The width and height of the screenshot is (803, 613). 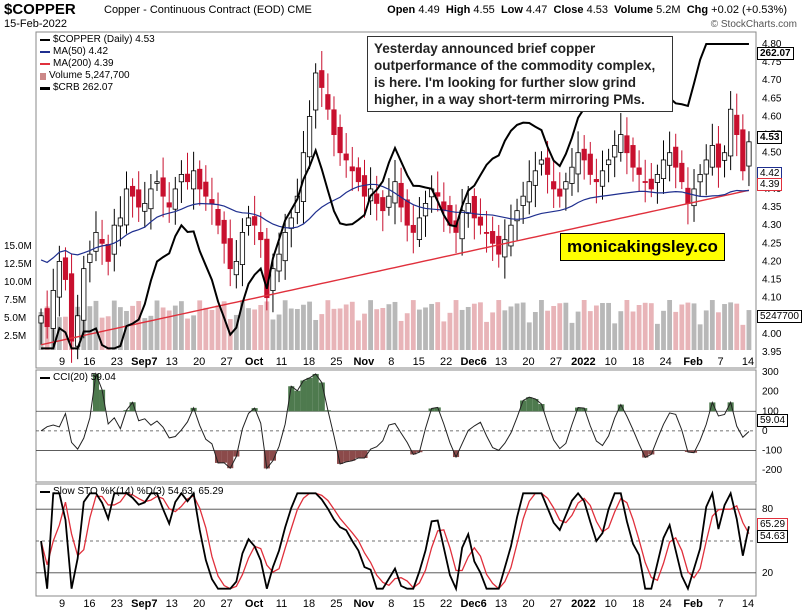 What do you see at coordinates (89, 362) in the screenshot?
I see `date-tick-label: 16` at bounding box center [89, 362].